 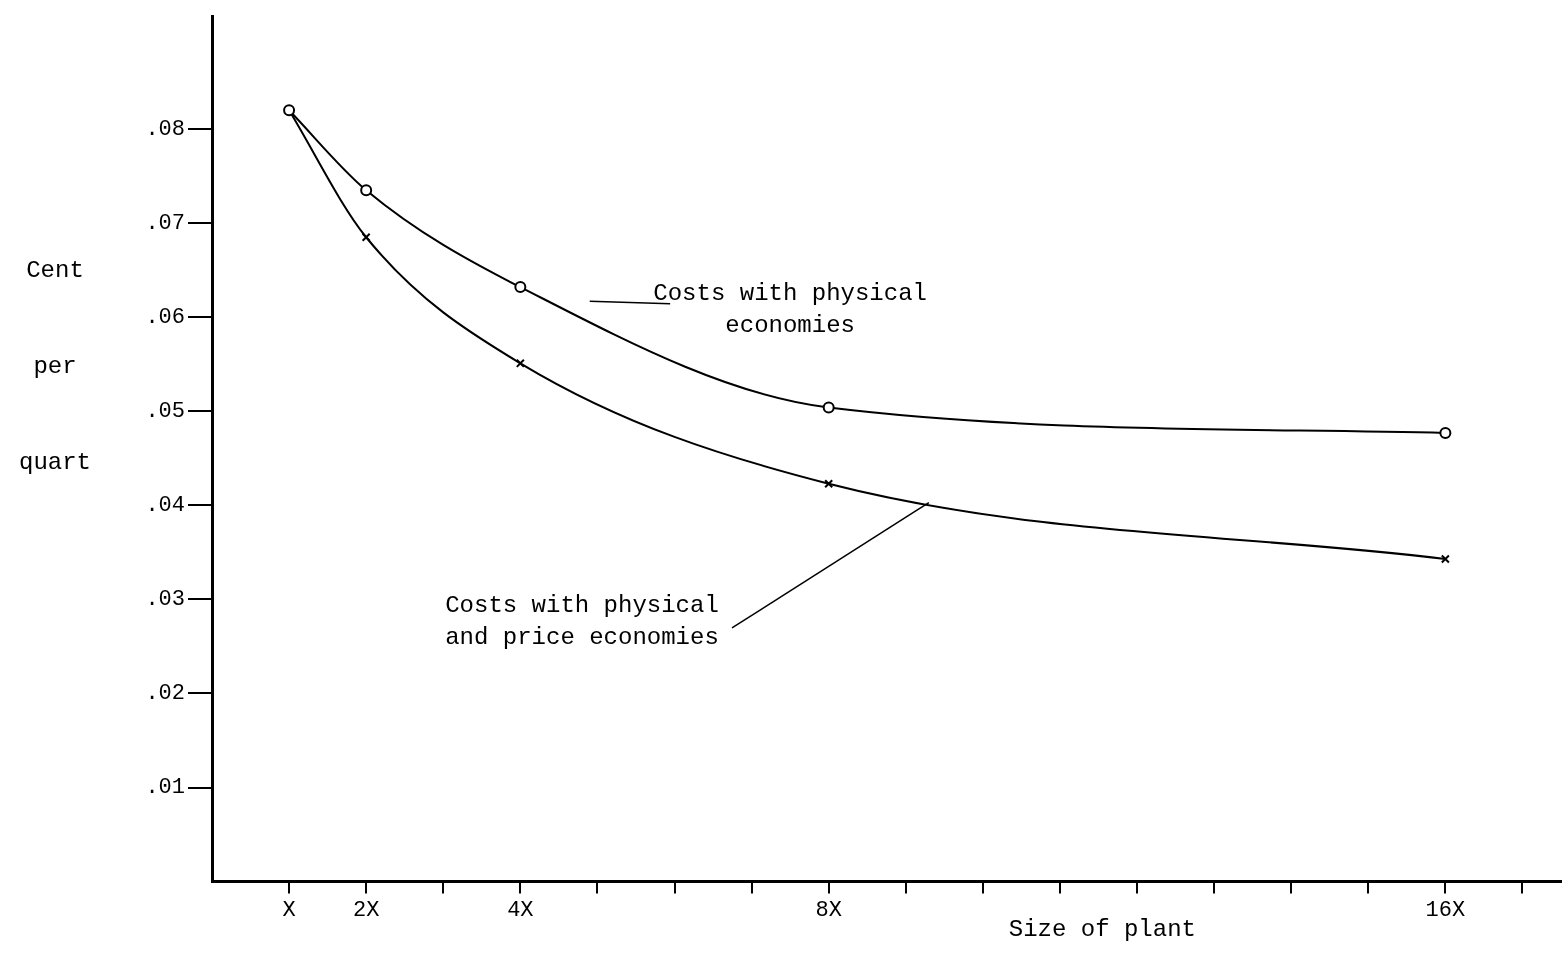 What do you see at coordinates (520, 910) in the screenshot?
I see `x-tick-label: 4X` at bounding box center [520, 910].